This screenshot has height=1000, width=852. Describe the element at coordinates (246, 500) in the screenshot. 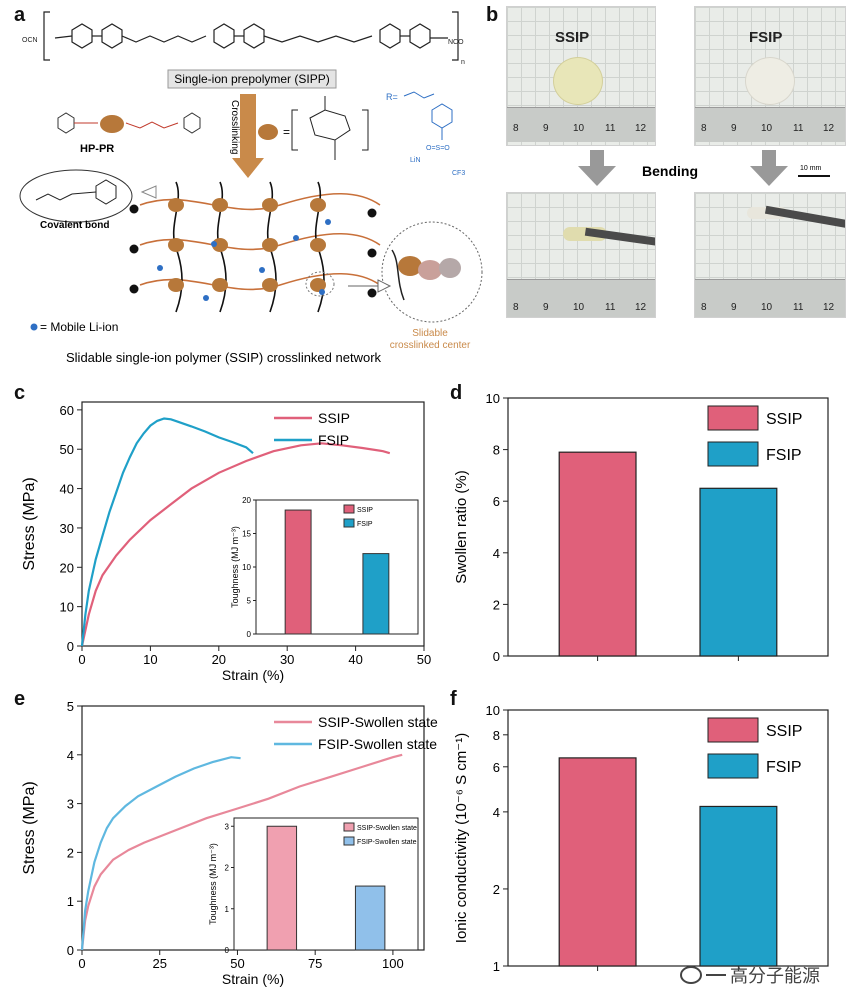

I see `inset-y-tick-label: 20` at that location.